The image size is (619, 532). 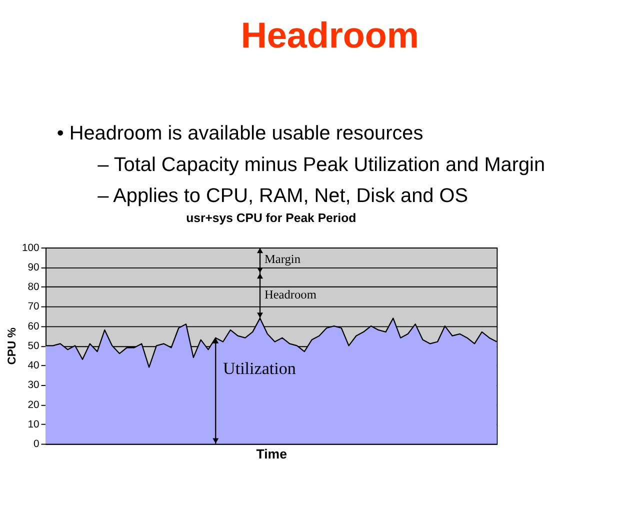 What do you see at coordinates (34, 268) in the screenshot?
I see `y-tick-label: 90` at bounding box center [34, 268].